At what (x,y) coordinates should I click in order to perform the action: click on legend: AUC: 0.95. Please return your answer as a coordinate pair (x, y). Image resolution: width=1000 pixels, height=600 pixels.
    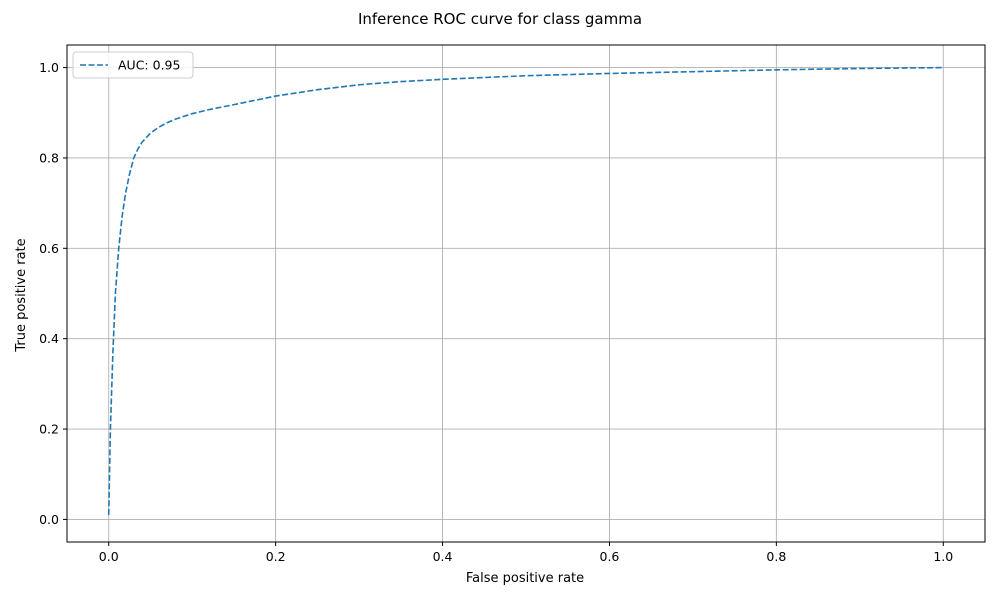
    Looking at the image, I should click on (133, 65).